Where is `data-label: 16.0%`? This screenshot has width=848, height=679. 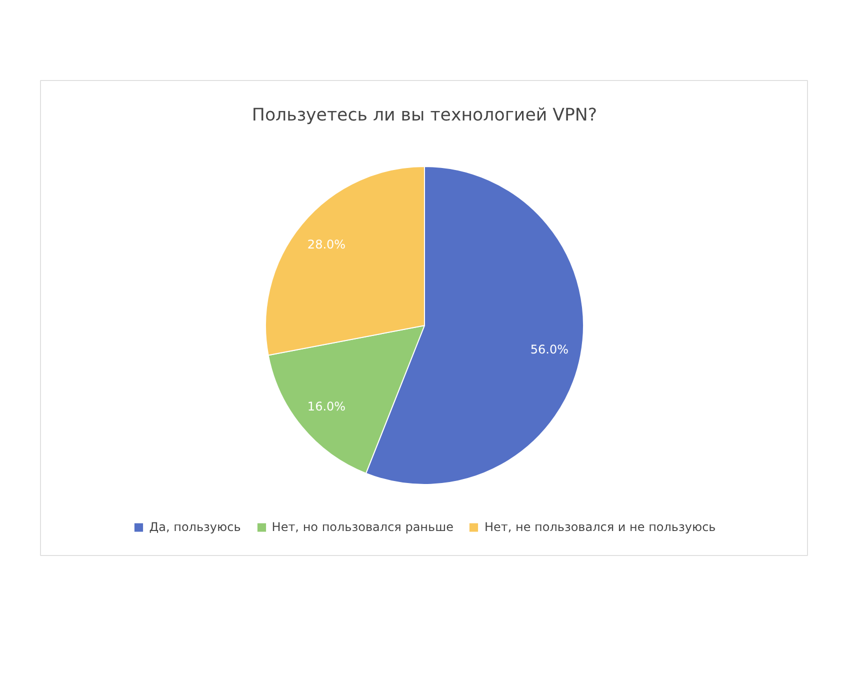 data-label: 16.0% is located at coordinates (326, 407).